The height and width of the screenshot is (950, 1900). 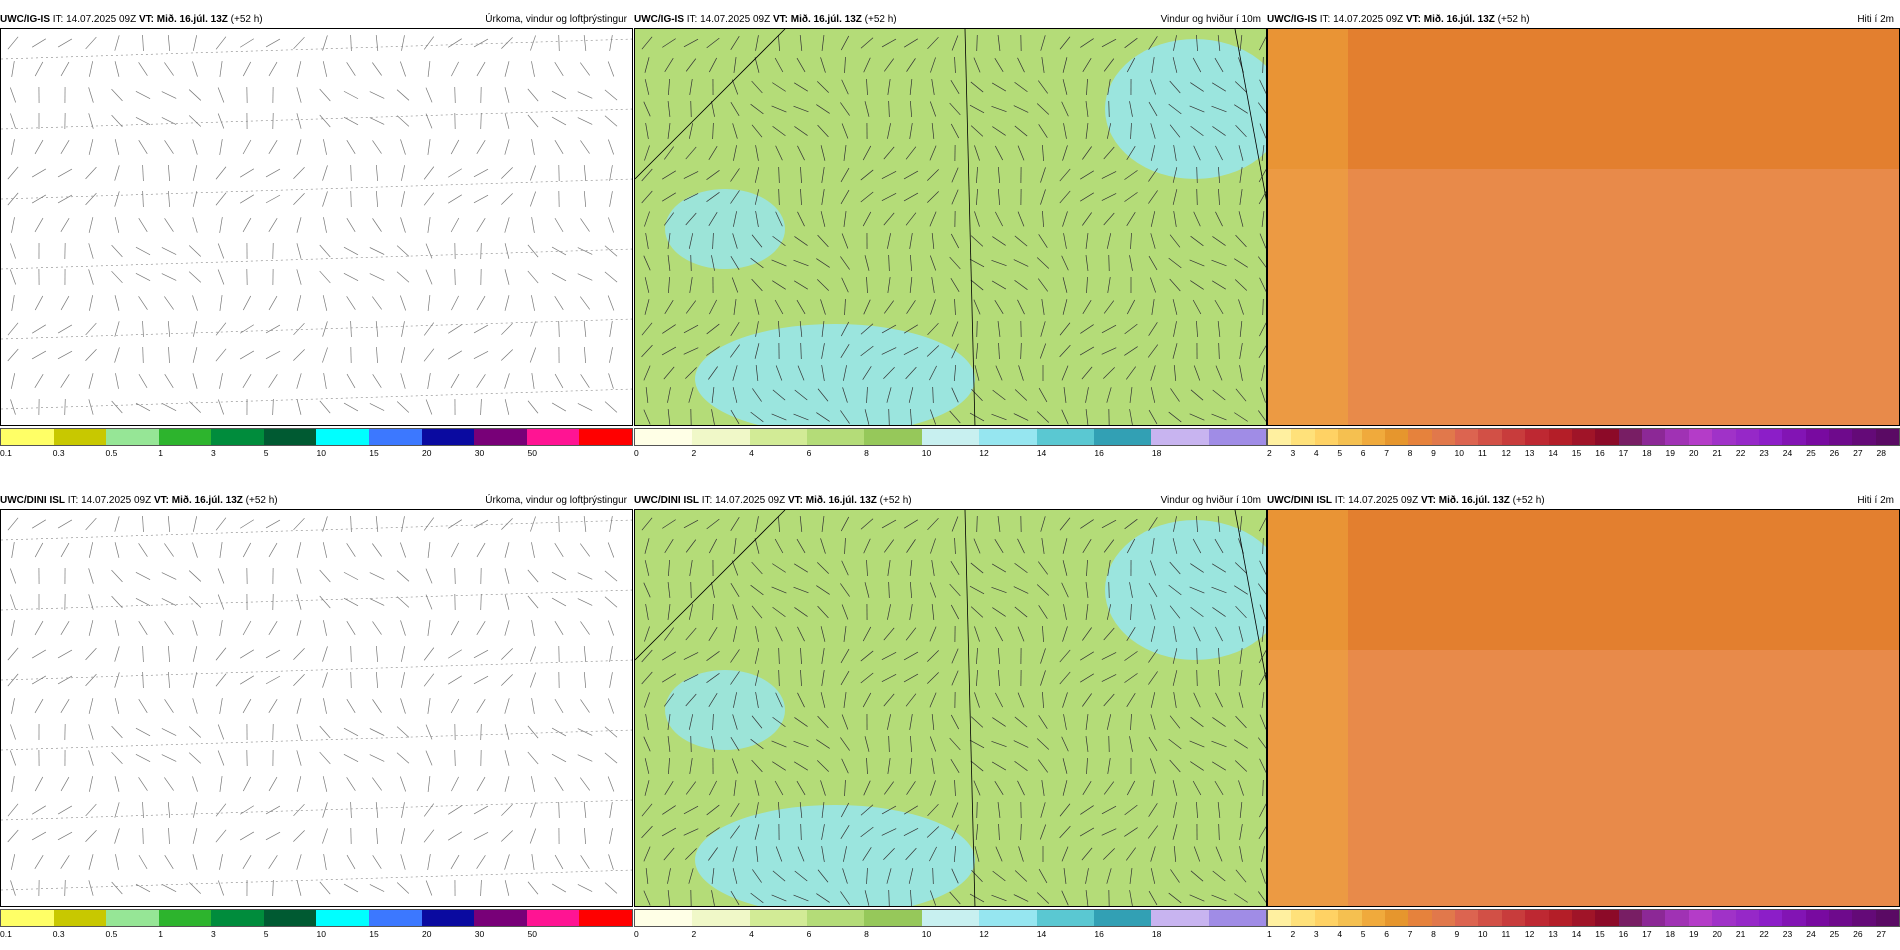 I want to click on ocean-background, so click(x=316, y=708).